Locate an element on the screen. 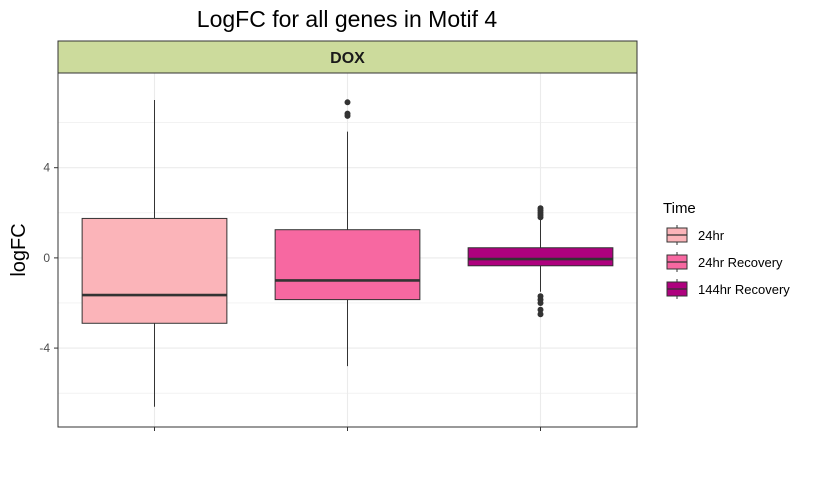 The height and width of the screenshot is (504, 816). chart-title: LogFC for all genes in Motif 4 is located at coordinates (347, 19).